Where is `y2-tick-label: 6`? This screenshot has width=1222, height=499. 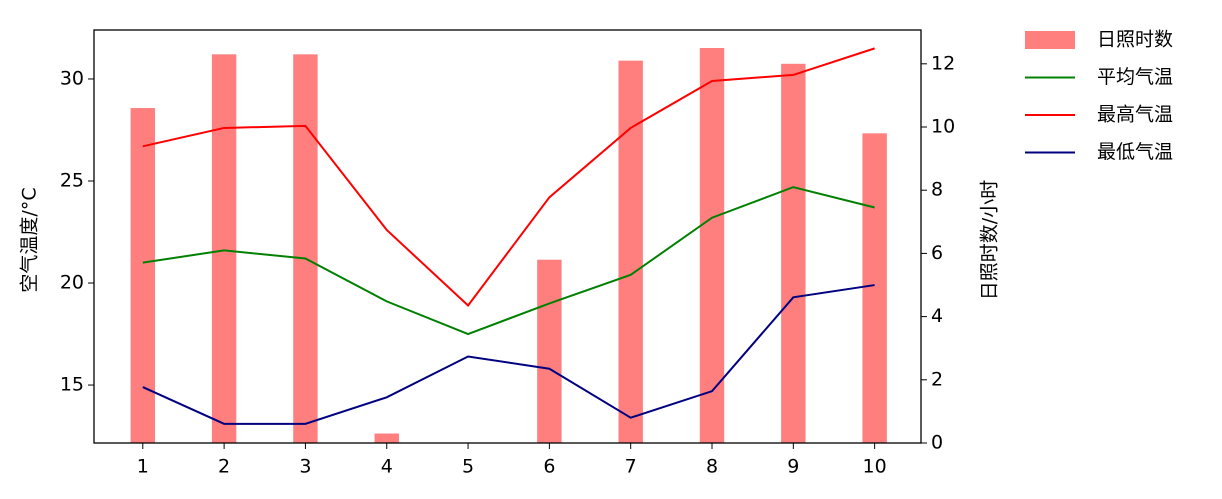
y2-tick-label: 6 is located at coordinates (937, 253).